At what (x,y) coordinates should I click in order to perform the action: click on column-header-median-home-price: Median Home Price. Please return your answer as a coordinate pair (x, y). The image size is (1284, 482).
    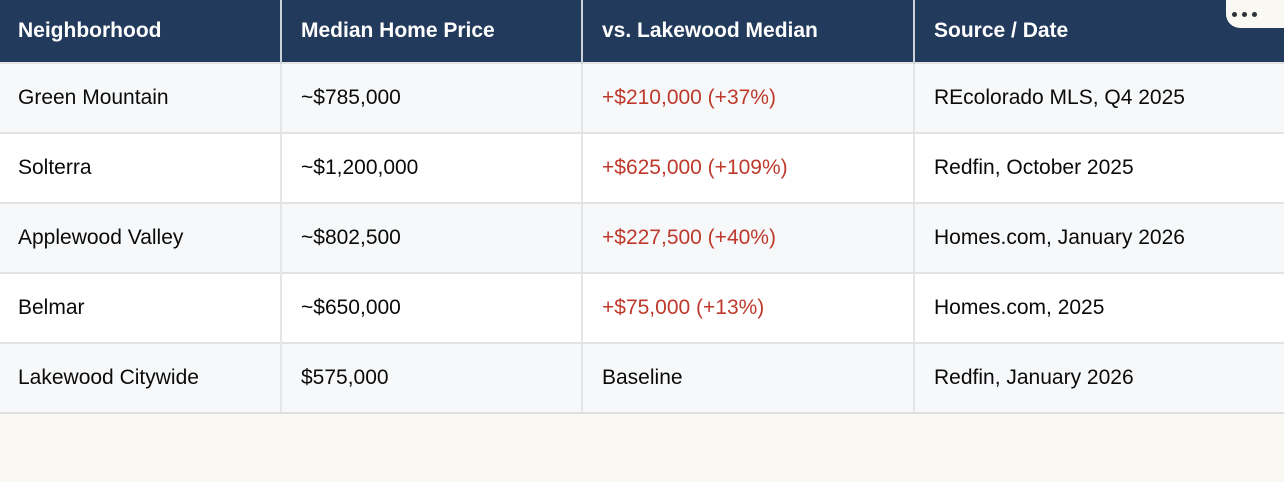
    Looking at the image, I should click on (431, 31).